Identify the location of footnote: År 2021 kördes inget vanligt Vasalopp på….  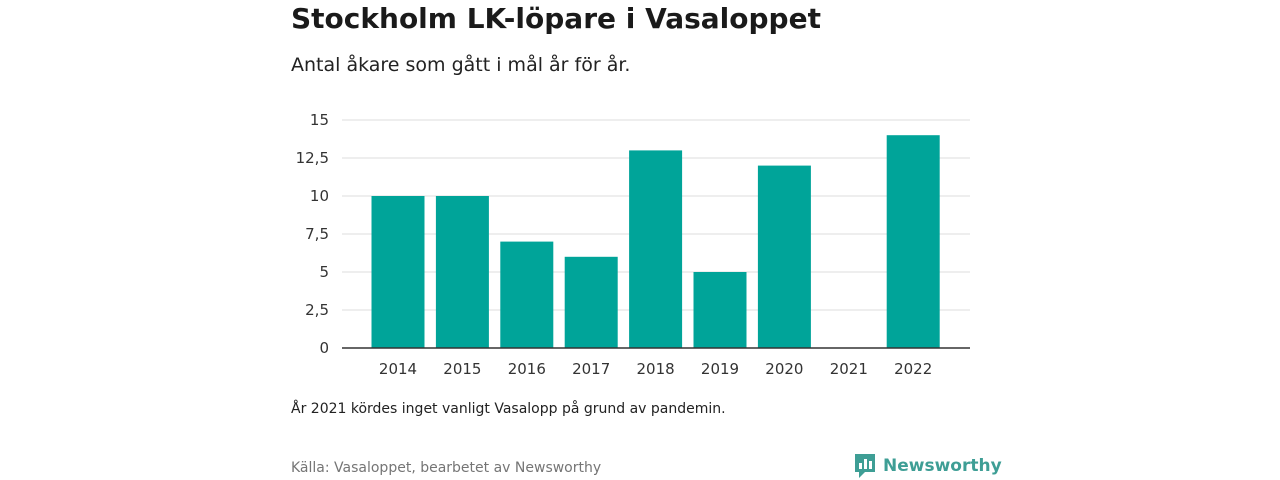
(508, 409).